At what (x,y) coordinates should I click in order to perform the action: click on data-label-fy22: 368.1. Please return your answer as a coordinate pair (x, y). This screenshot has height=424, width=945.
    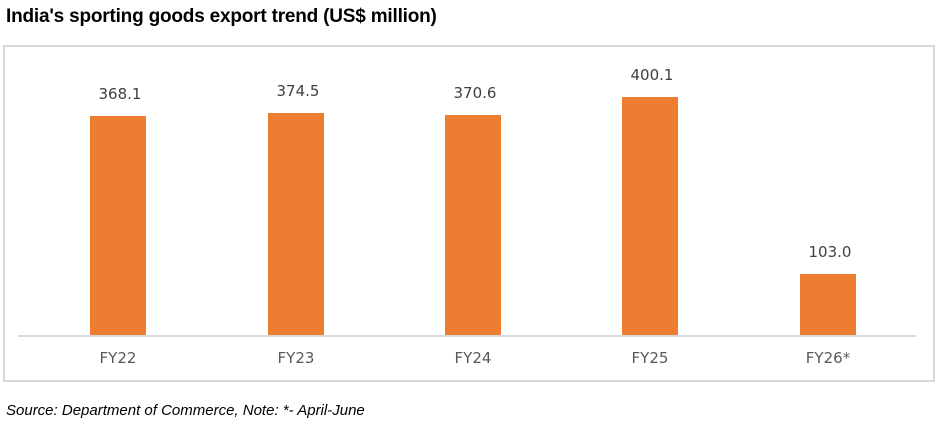
    Looking at the image, I should click on (120, 94).